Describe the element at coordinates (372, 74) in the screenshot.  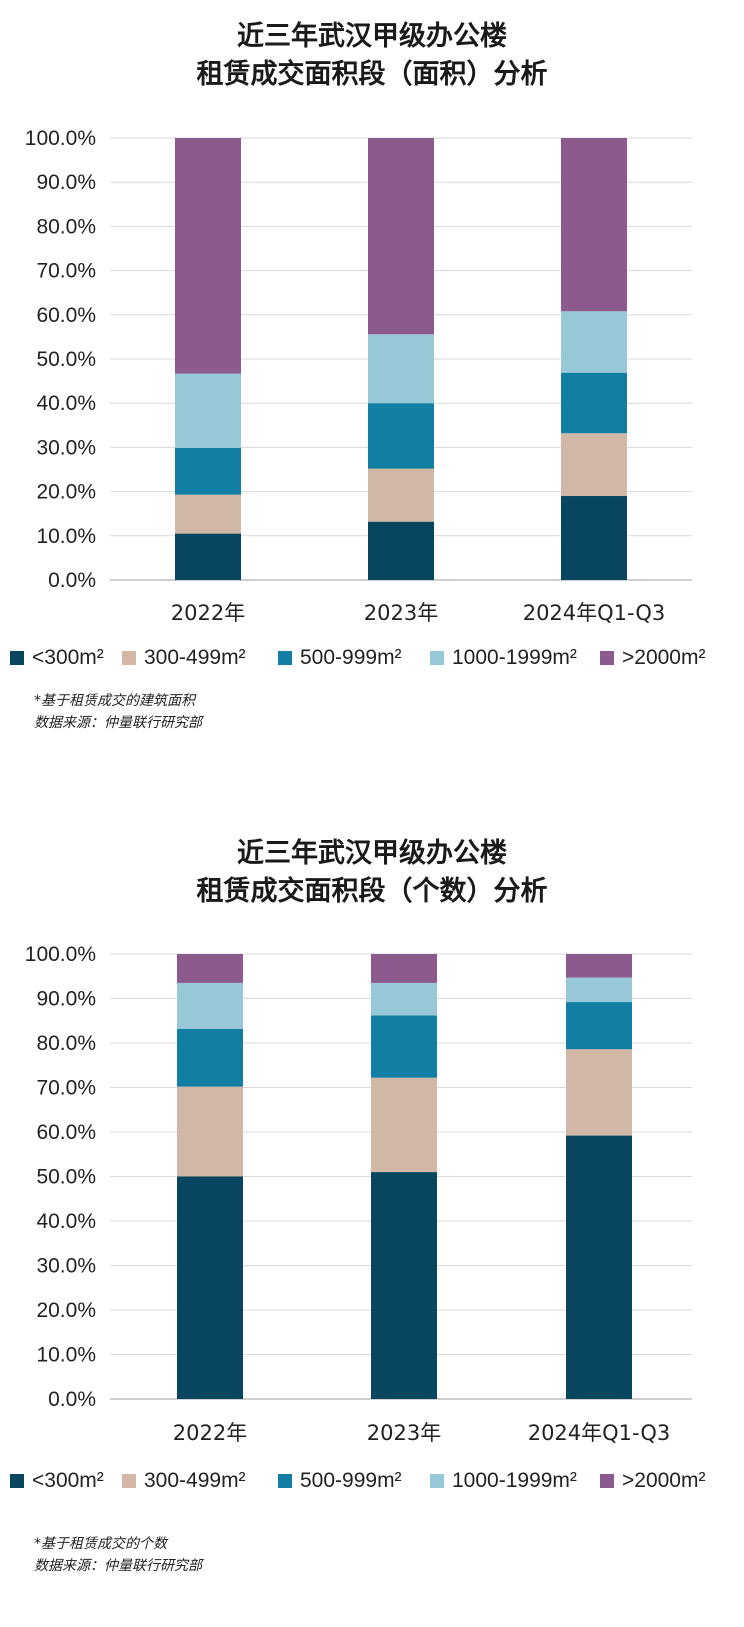
I see `chart-title-line2: 租赁成交面积段（面积）分析` at that location.